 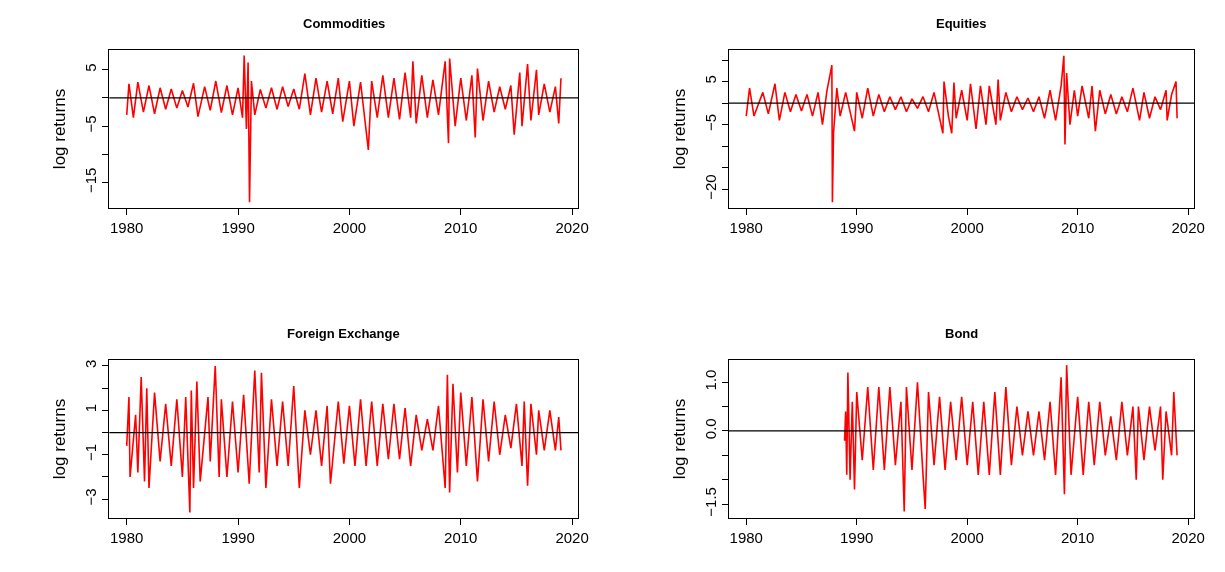 I want to click on y-tick-label: 1.0, so click(x=710, y=380).